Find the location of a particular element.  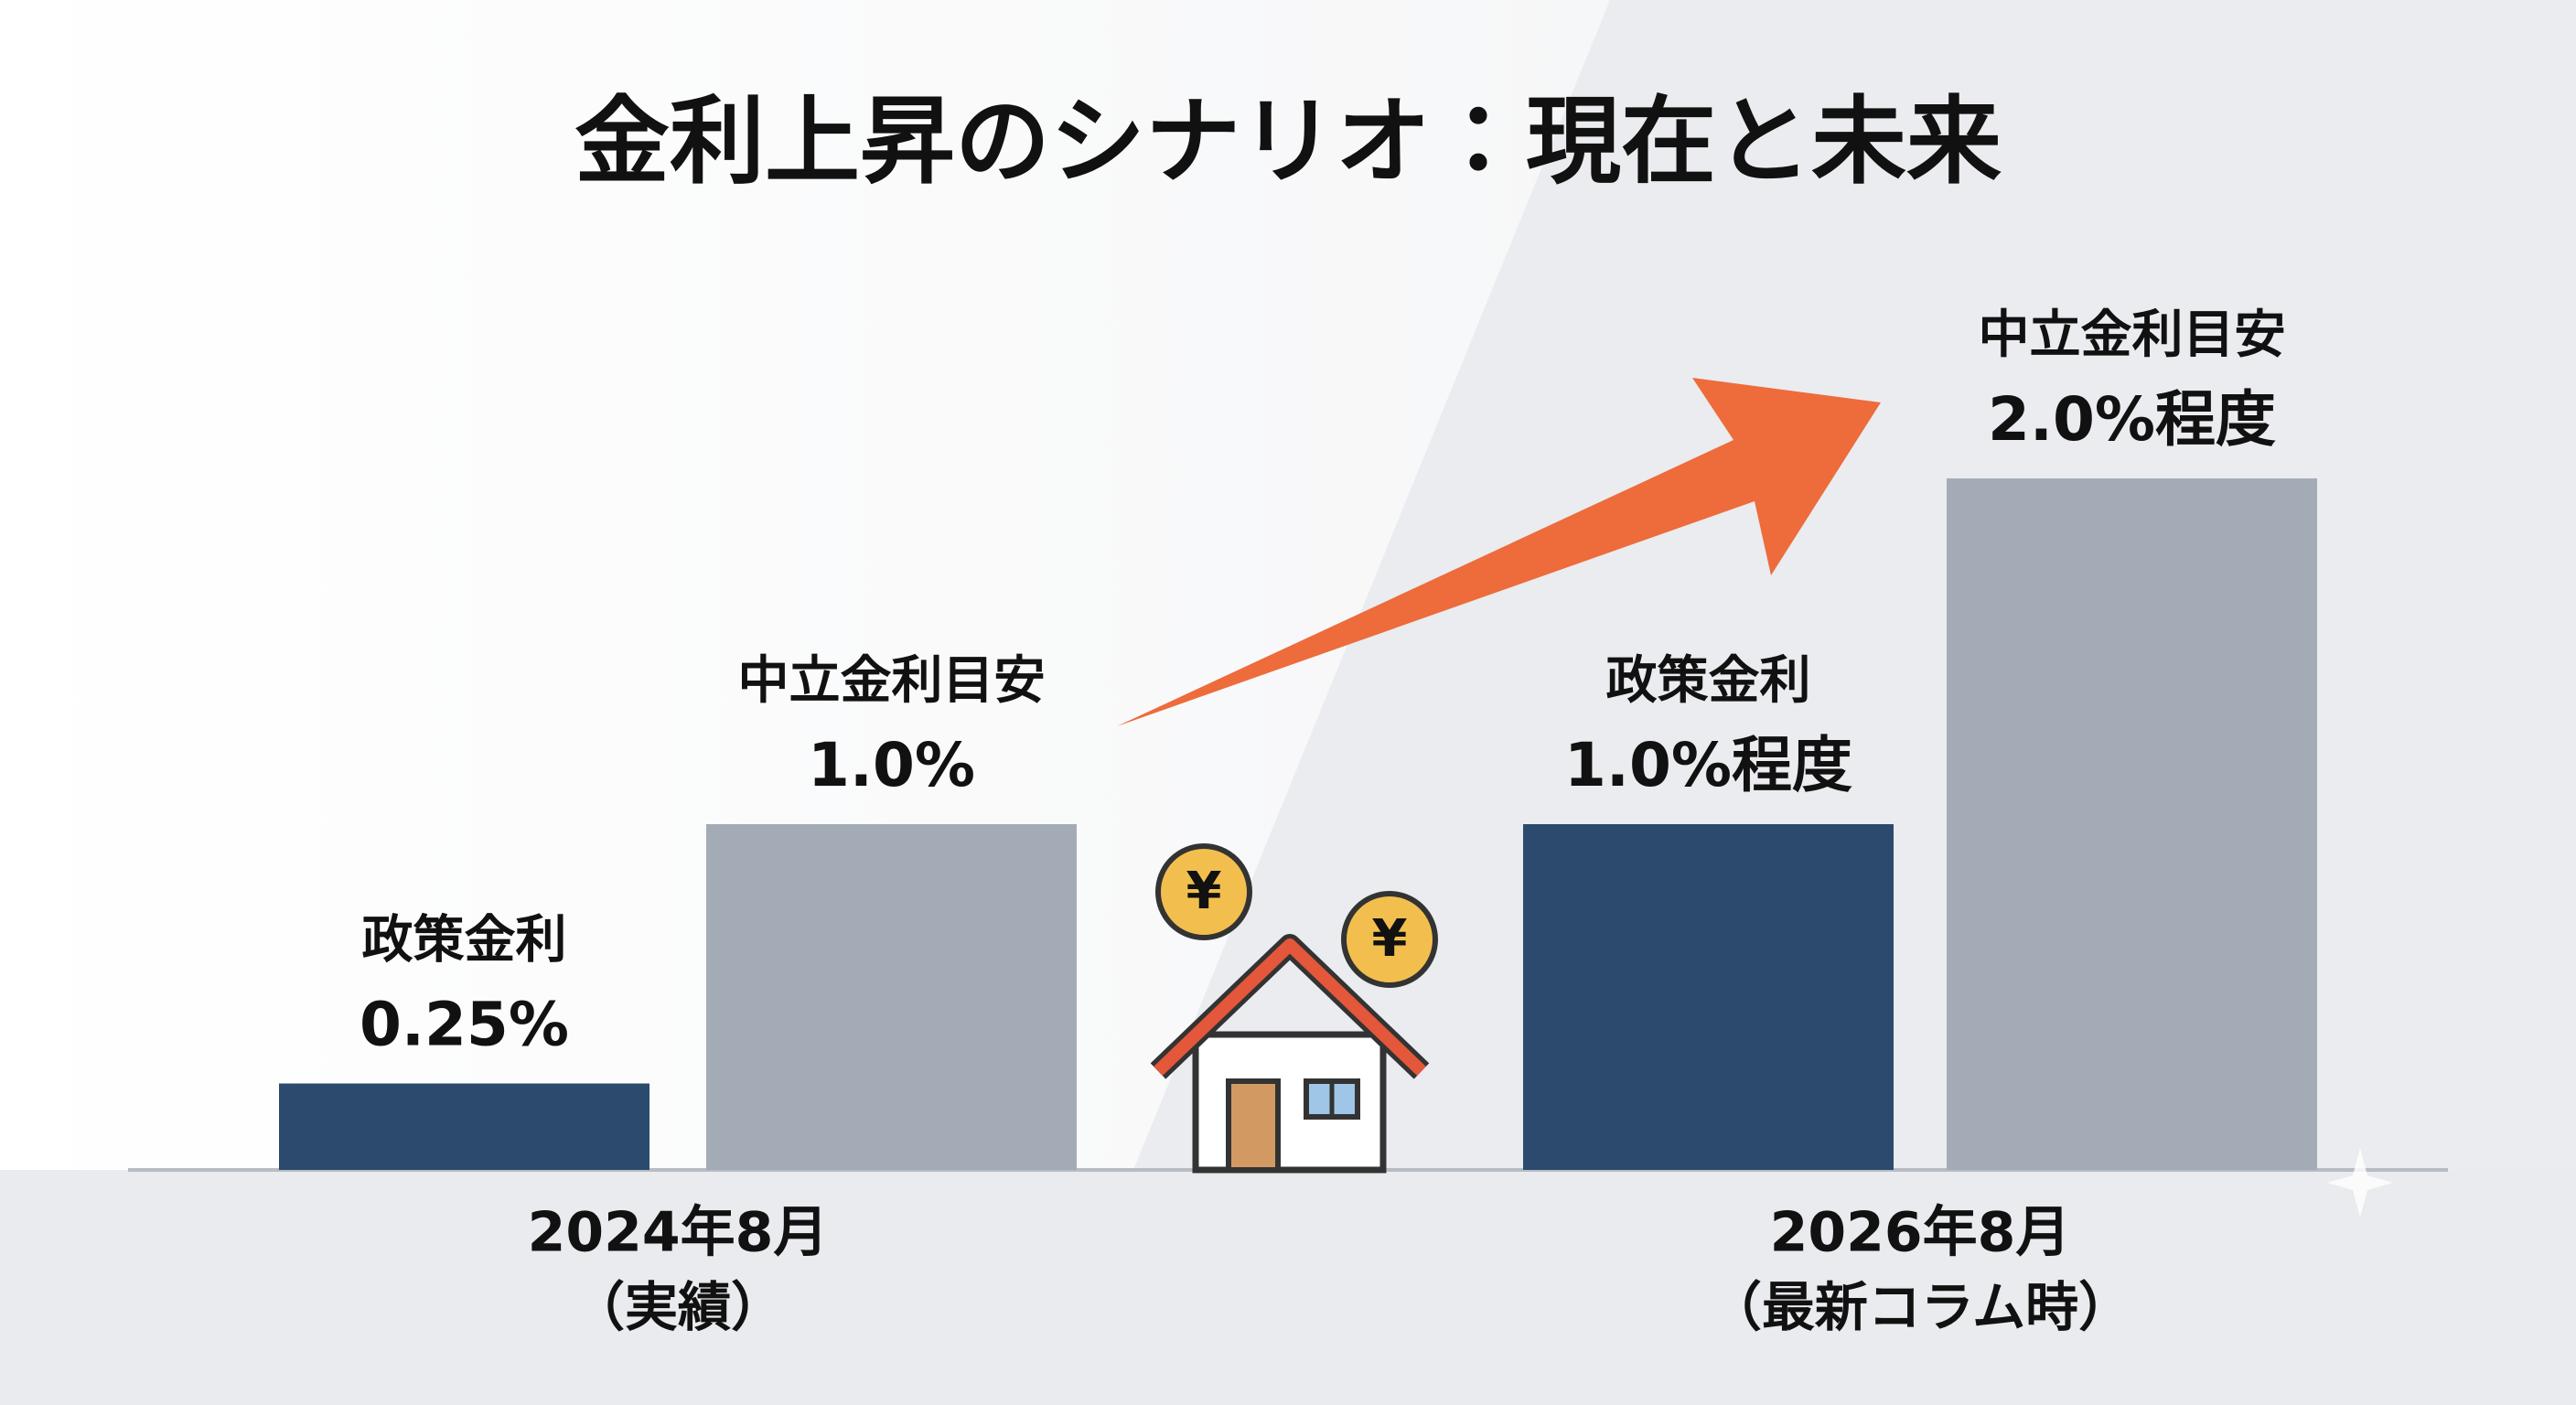

x-tick-label: 2026年8月 is located at coordinates (1921, 1233).